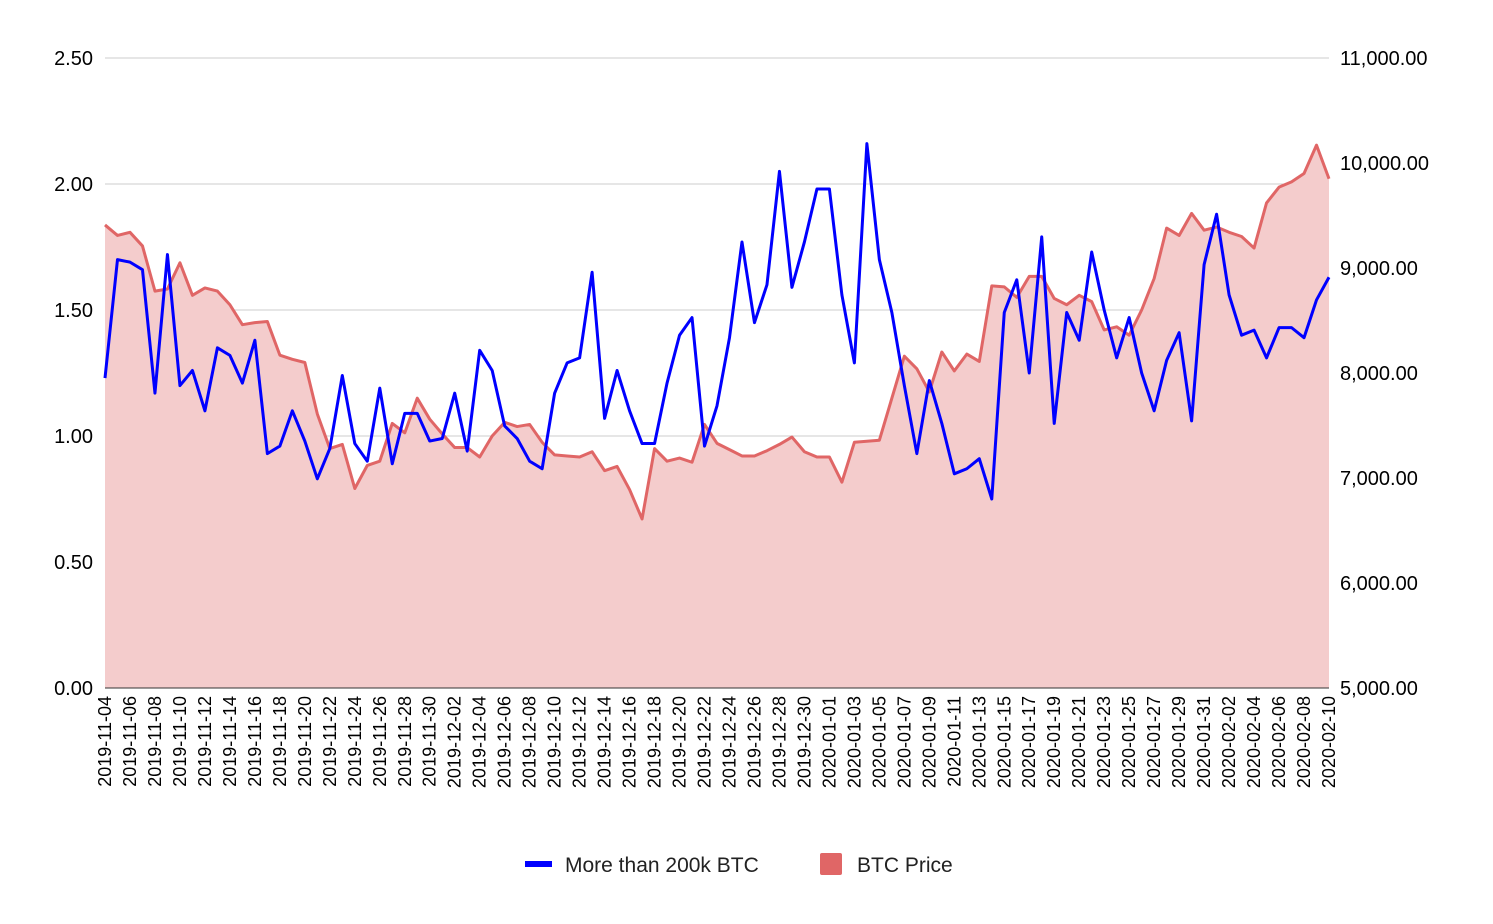 Image resolution: width=1493 pixels, height=924 pixels. What do you see at coordinates (779, 742) in the screenshot?
I see `x-tick-label: 2019-12-28` at bounding box center [779, 742].